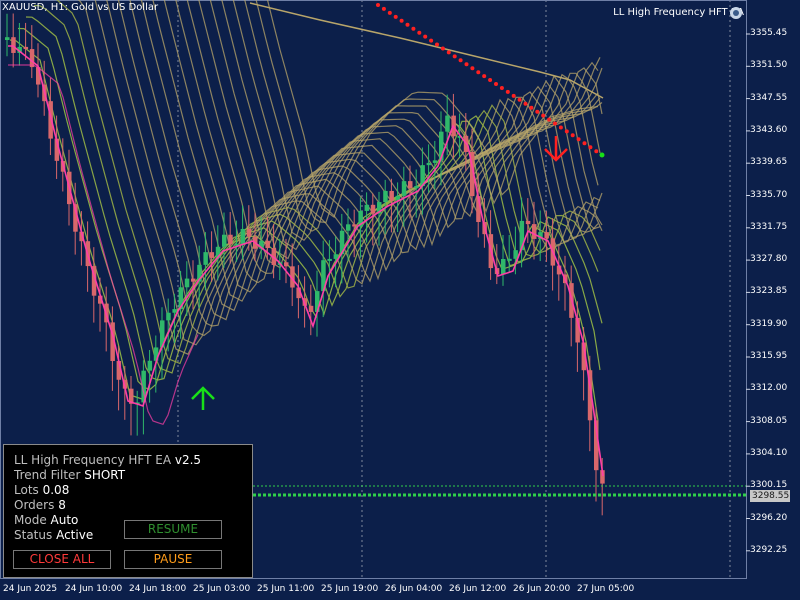  What do you see at coordinates (769, 291) in the screenshot?
I see `price-axis-label: 3323.85` at bounding box center [769, 291].